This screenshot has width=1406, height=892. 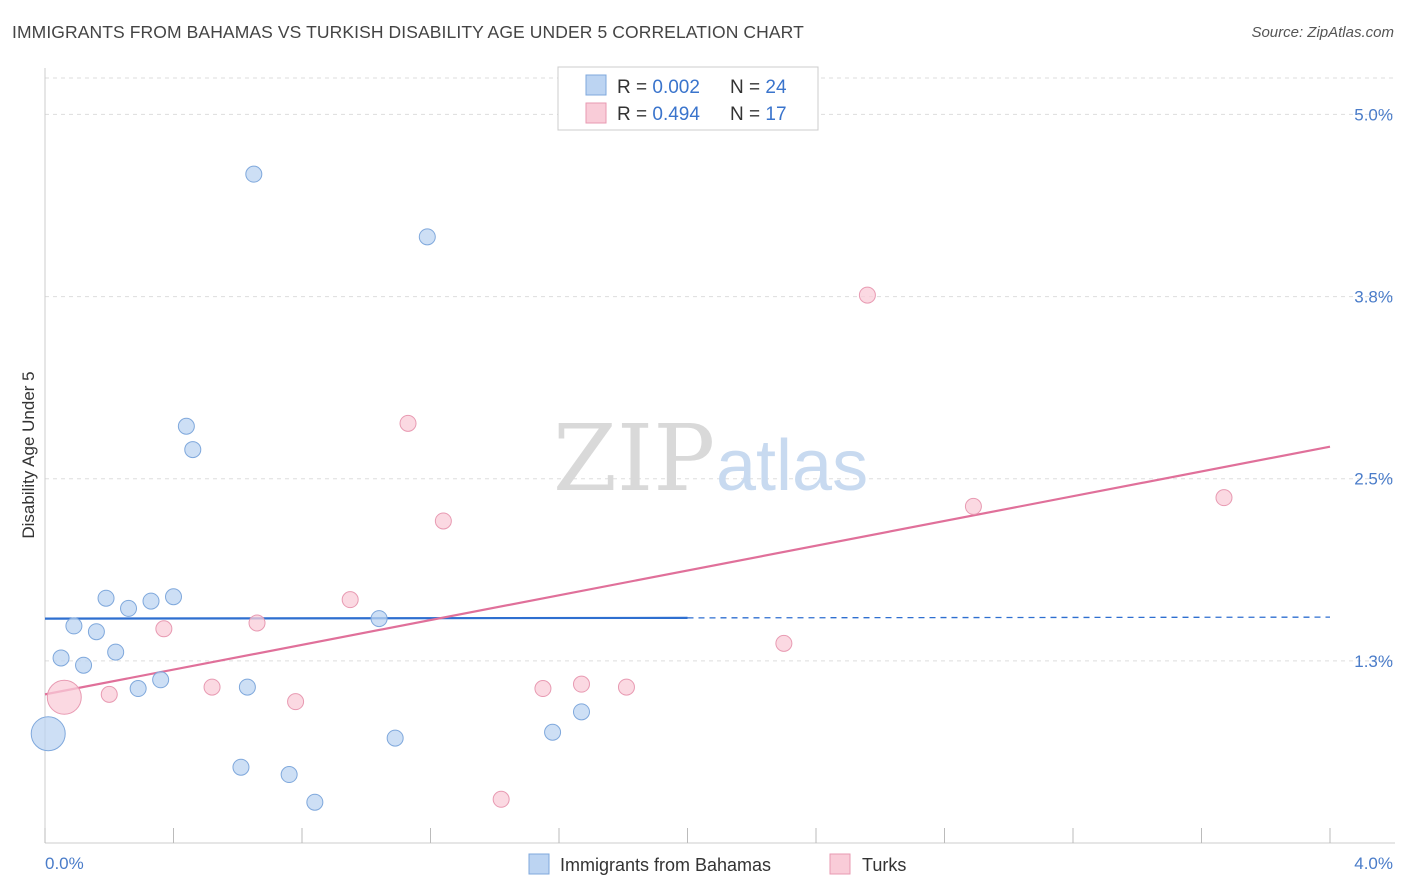 I want to click on series-legend: Immigrants from Bahamas Turks, so click(x=717, y=864).